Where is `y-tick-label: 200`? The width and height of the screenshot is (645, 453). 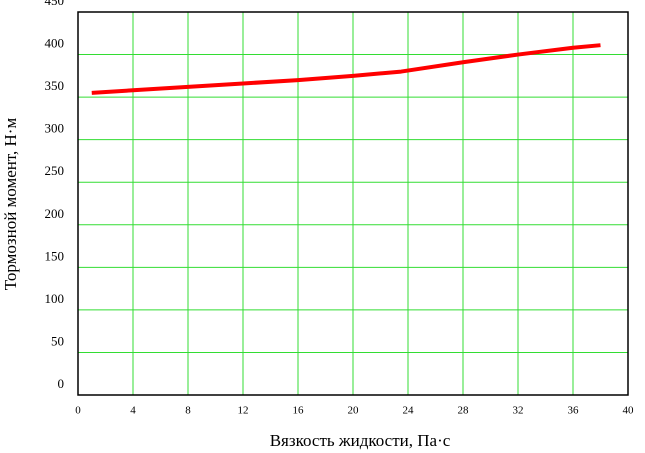 y-tick-label: 200 is located at coordinates (55, 213).